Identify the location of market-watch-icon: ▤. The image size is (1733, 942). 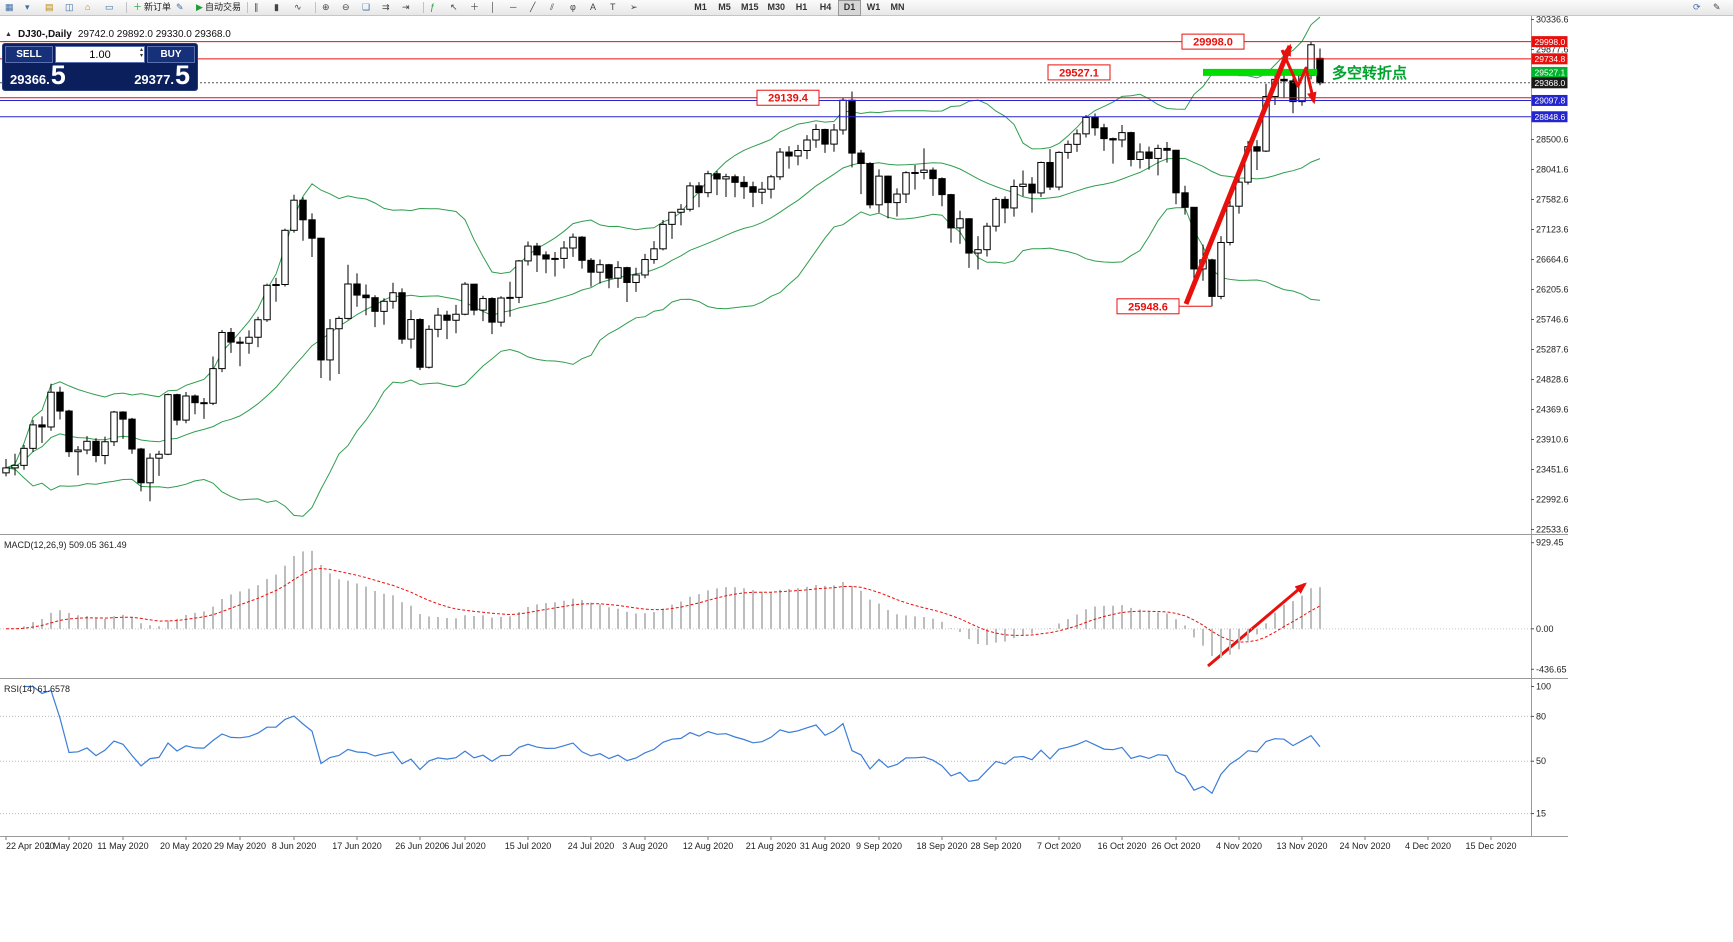
(49, 7).